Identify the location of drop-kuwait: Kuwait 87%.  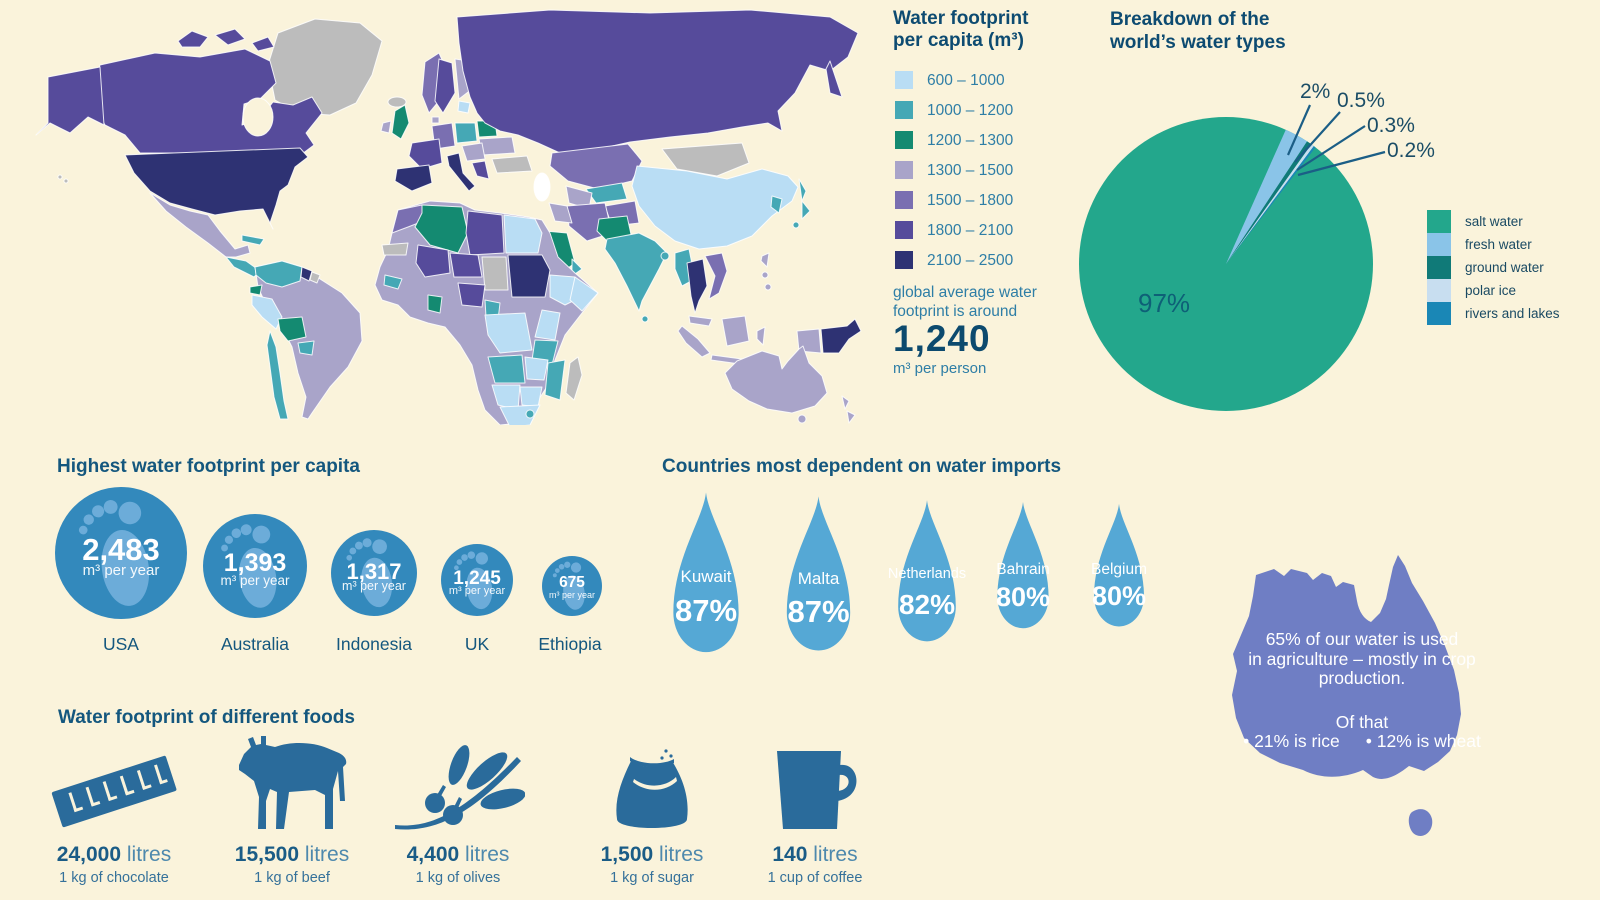
(706, 576).